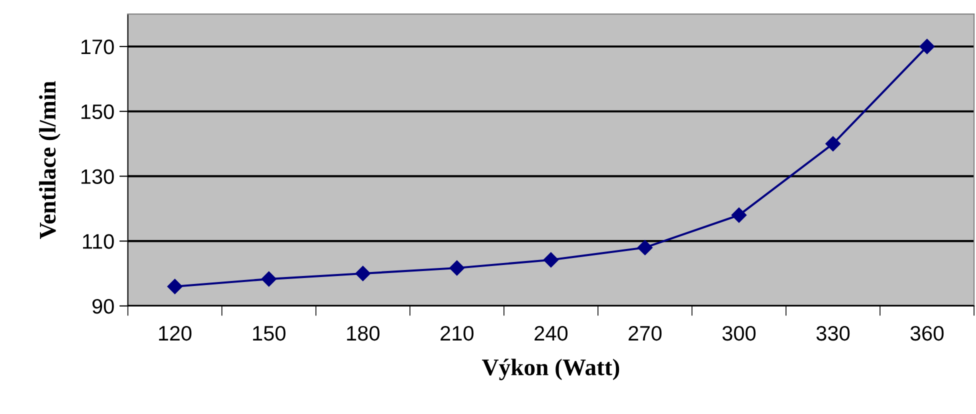  Describe the element at coordinates (175, 333) in the screenshot. I see `x-tick-label: 120` at that location.